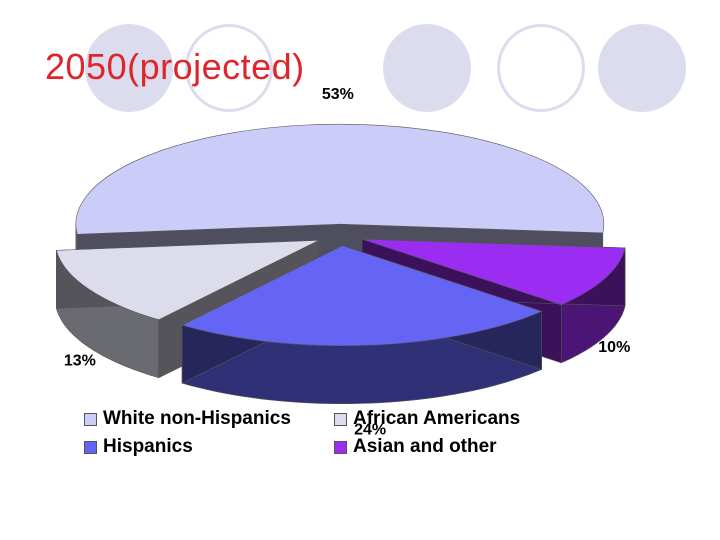 This screenshot has height=540, width=720. I want to click on legend-item-african-americans: African Americans, so click(459, 419).